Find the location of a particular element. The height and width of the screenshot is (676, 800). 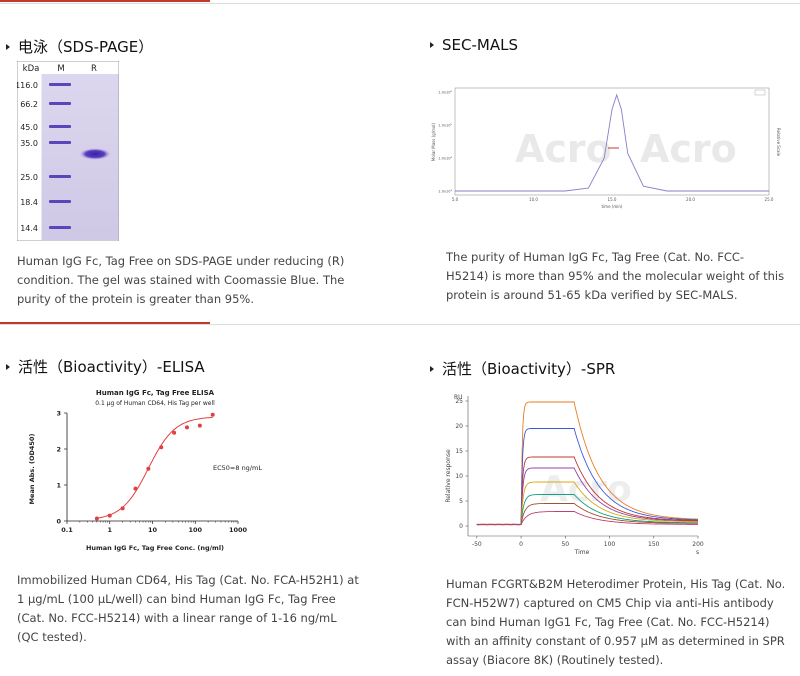

sample-band is located at coordinates (95, 154).